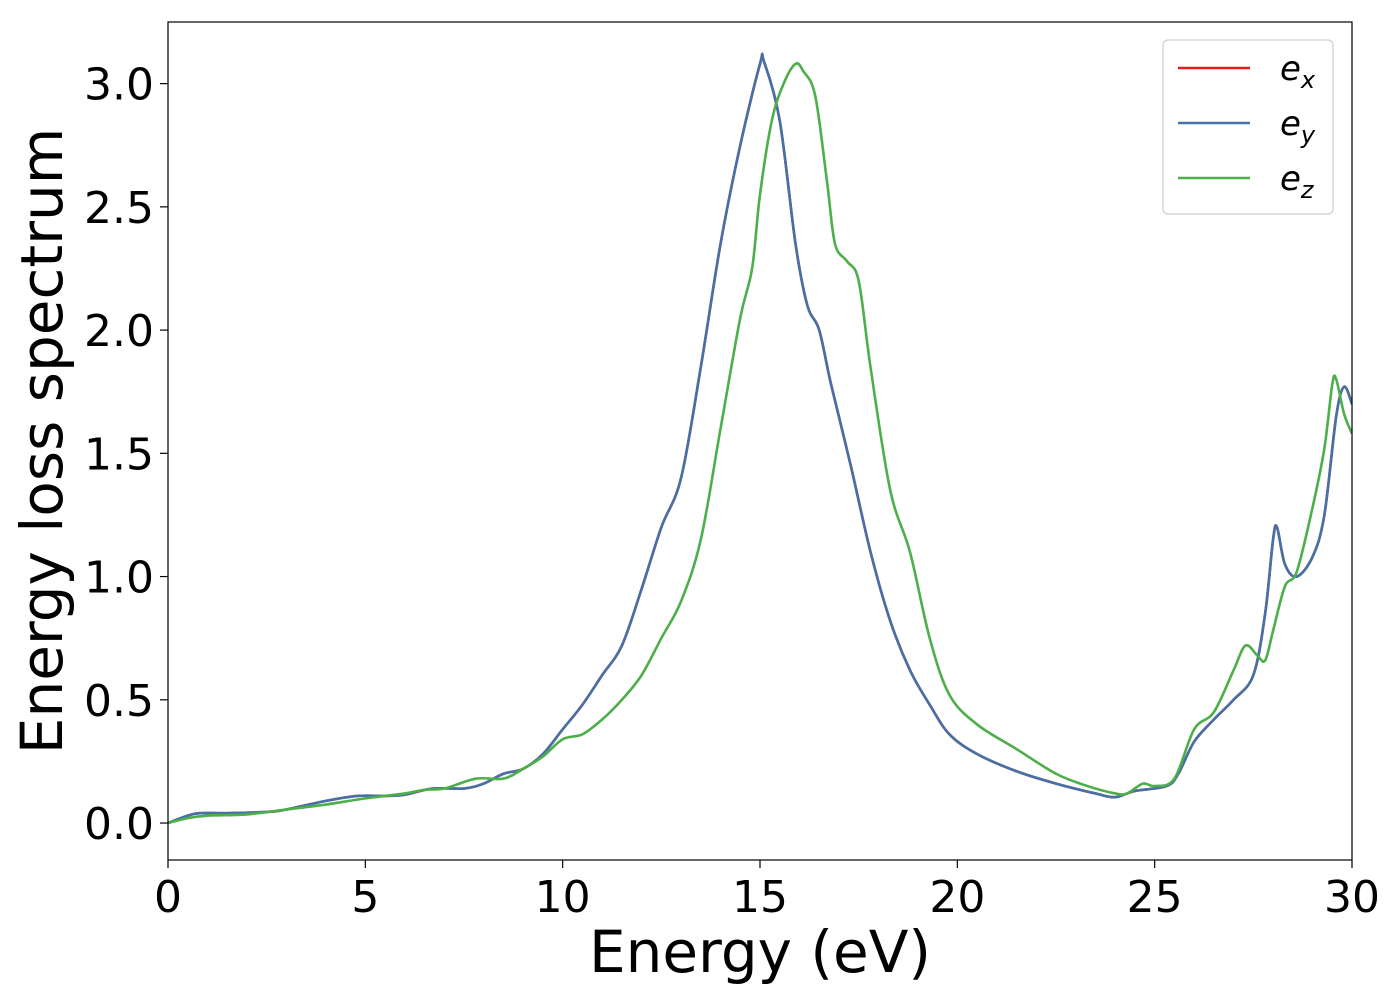  I want to click on x-axis-label: Energy (eV), so click(760, 952).